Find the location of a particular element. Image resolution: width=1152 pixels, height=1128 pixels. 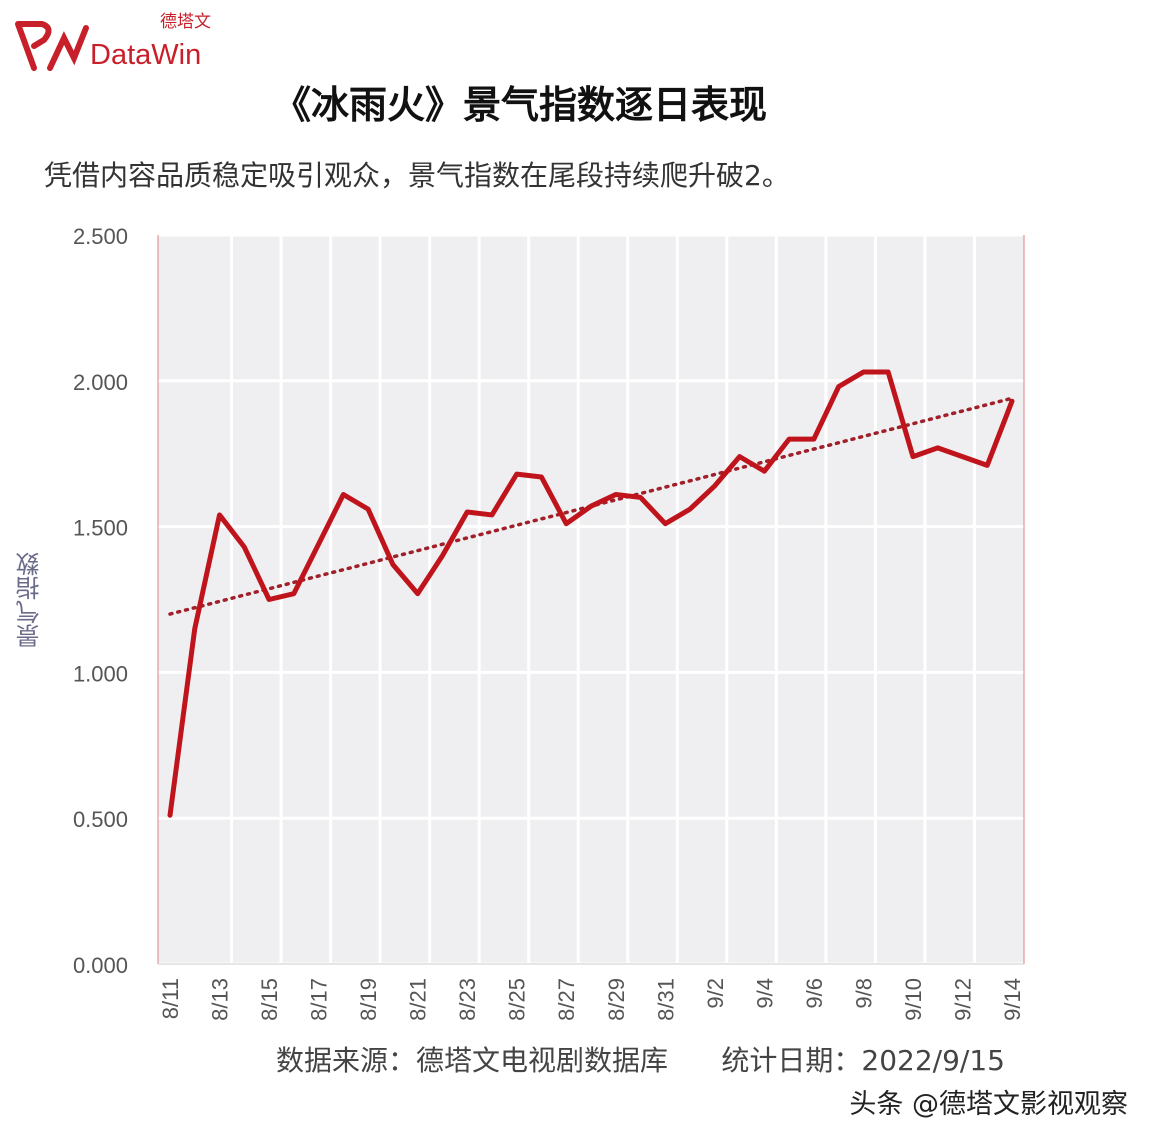

chart-subtitle: 凭借内容品质稳定吸引观众，景气指数在尾段持续爬升破2。 is located at coordinates (417, 175).